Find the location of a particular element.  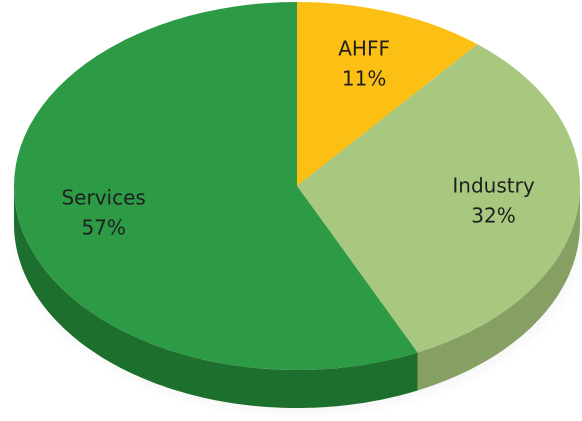

slice-value-label: 32% is located at coordinates (493, 216).